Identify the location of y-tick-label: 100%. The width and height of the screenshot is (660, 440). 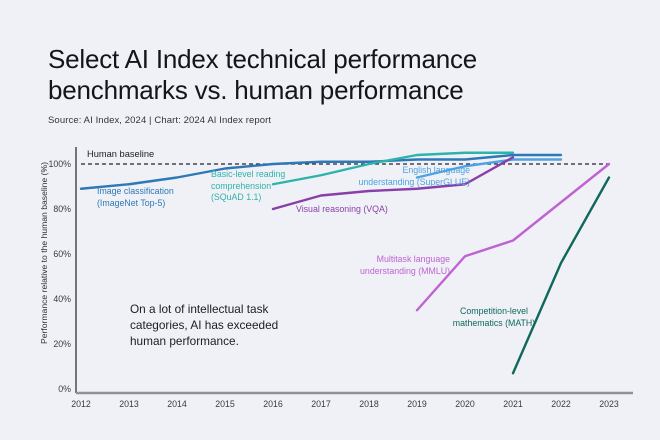
(60, 164).